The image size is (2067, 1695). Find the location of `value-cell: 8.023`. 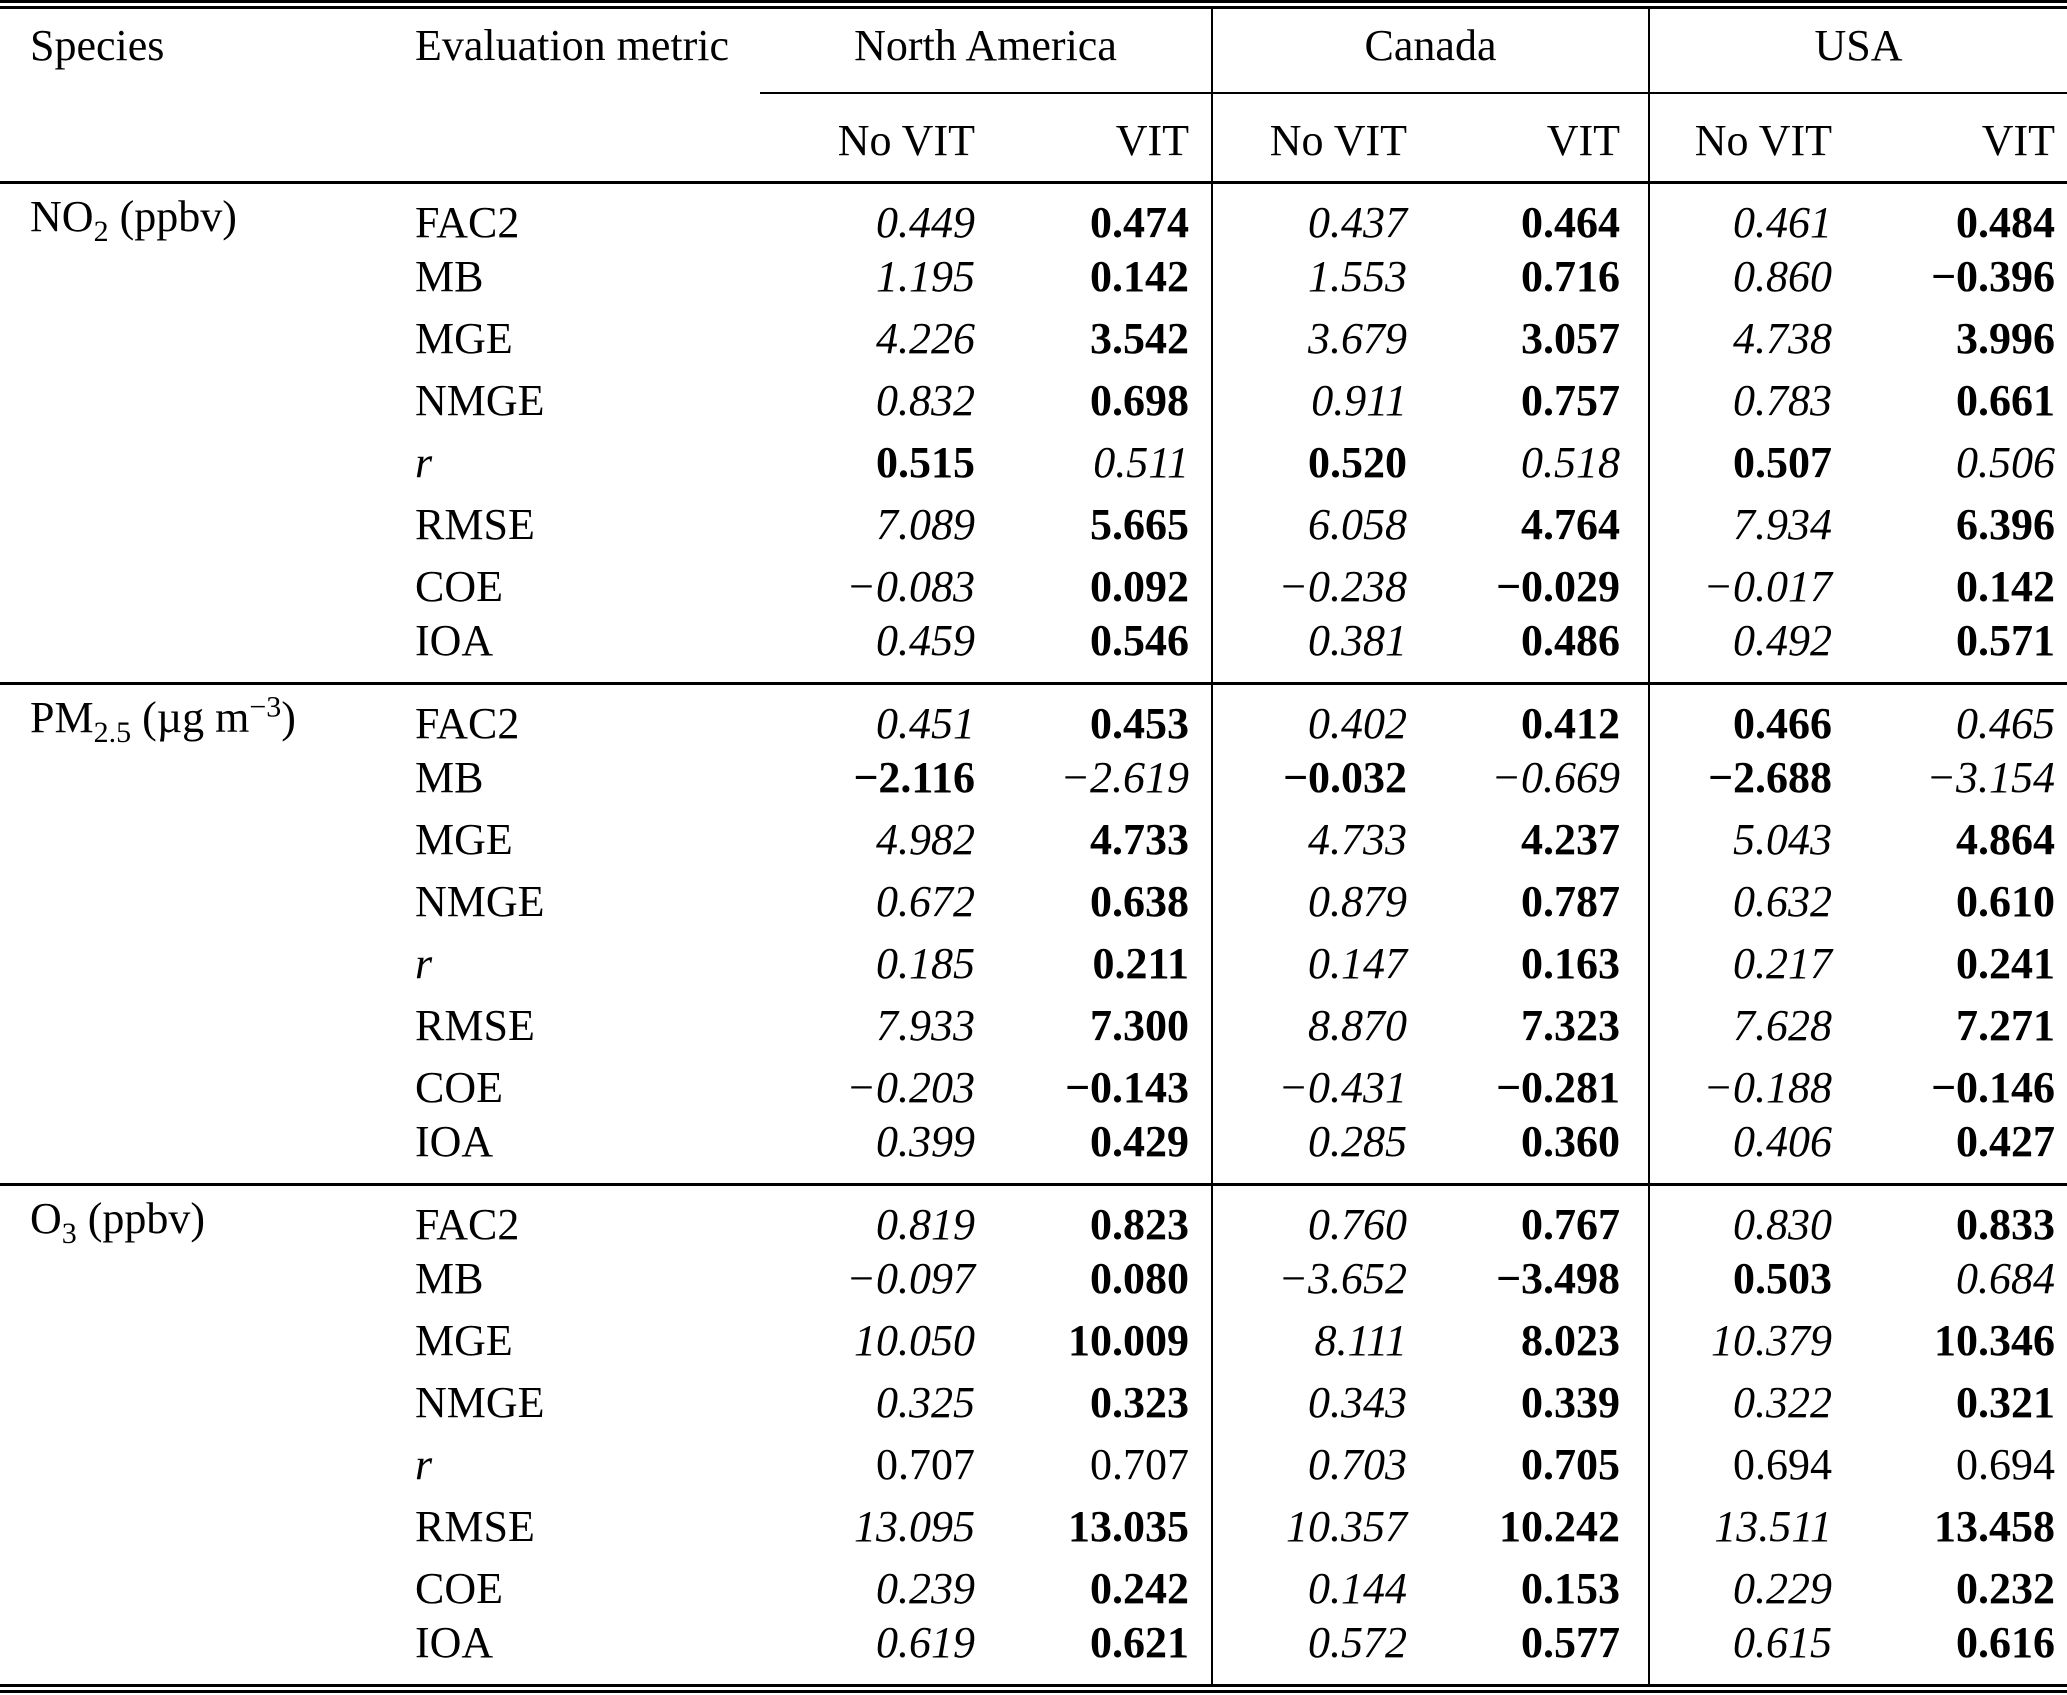

value-cell: 8.023 is located at coordinates (1571, 1340).